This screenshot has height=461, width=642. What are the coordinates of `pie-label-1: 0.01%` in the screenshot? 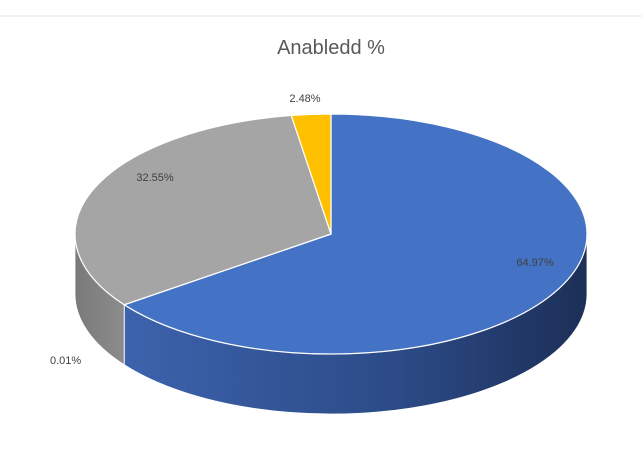 It's located at (65, 361).